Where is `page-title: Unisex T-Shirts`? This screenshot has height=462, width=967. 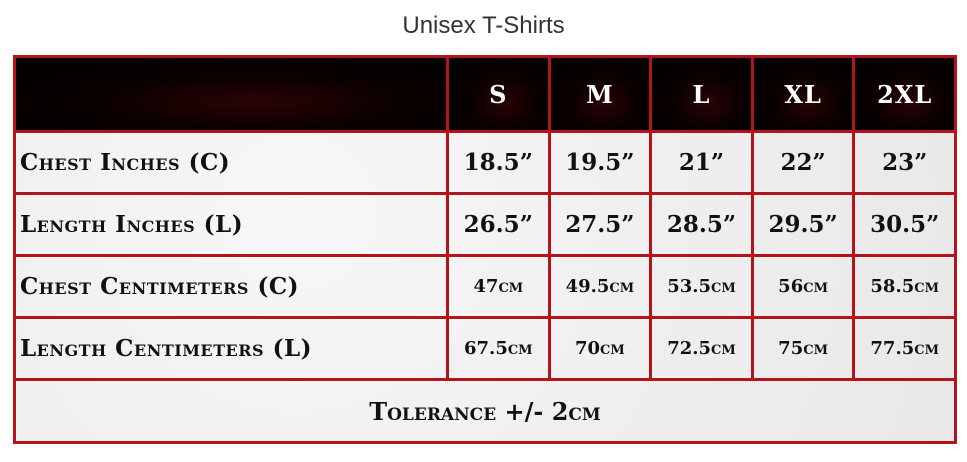
page-title: Unisex T-Shirts is located at coordinates (483, 25).